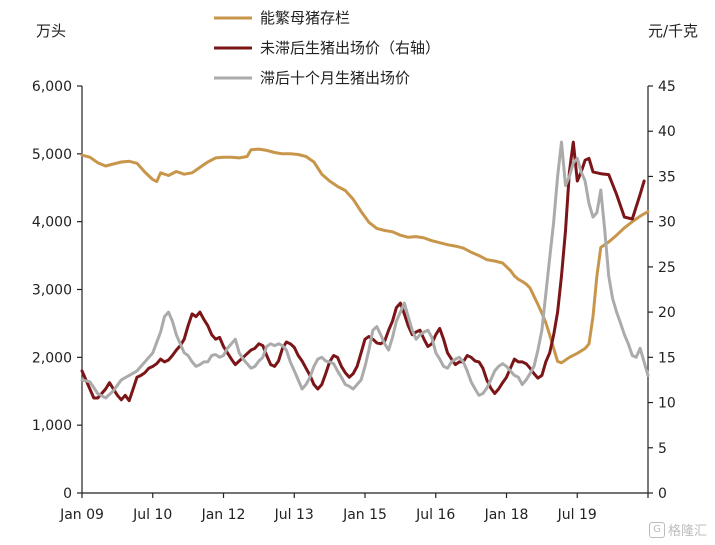 Image resolution: width=715 pixels, height=545 pixels. I want to click on left-tick-label: 3,000, so click(52, 291).